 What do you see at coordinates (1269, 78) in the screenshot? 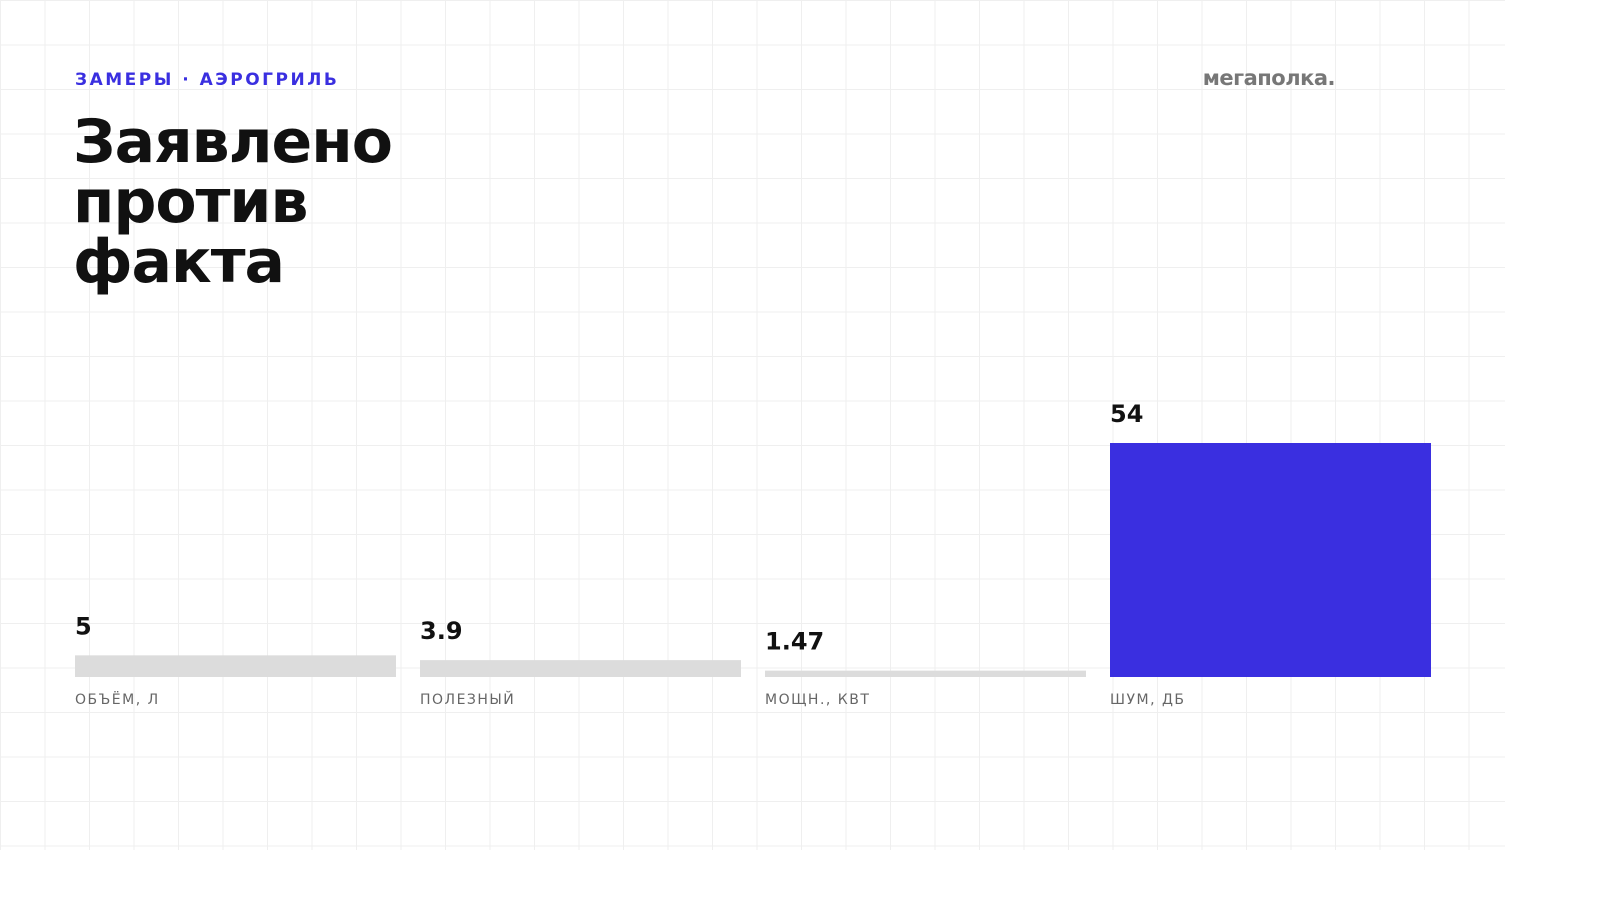
I see `brand-logo: мегаполка.` at bounding box center [1269, 78].